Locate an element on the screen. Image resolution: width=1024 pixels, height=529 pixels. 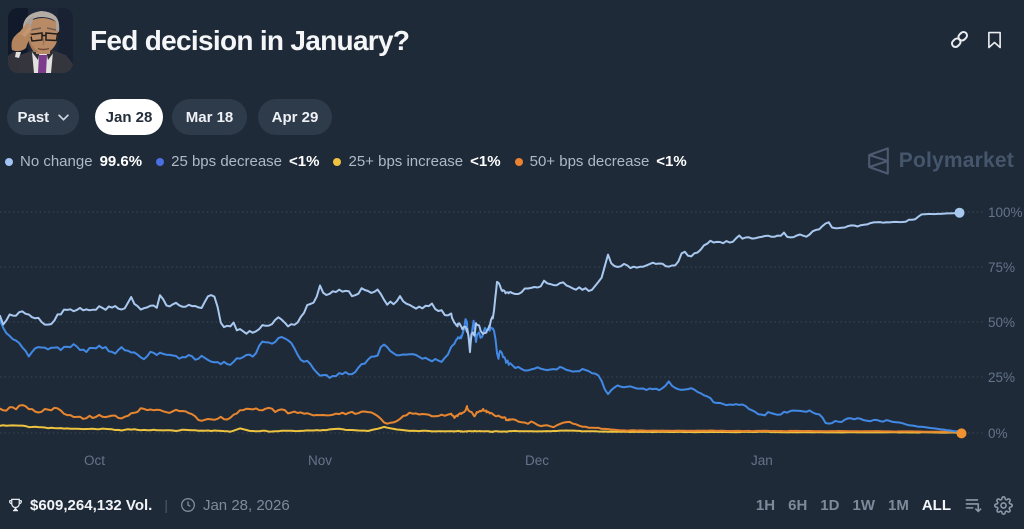
svg-text: Dec is located at coordinates (537, 460).